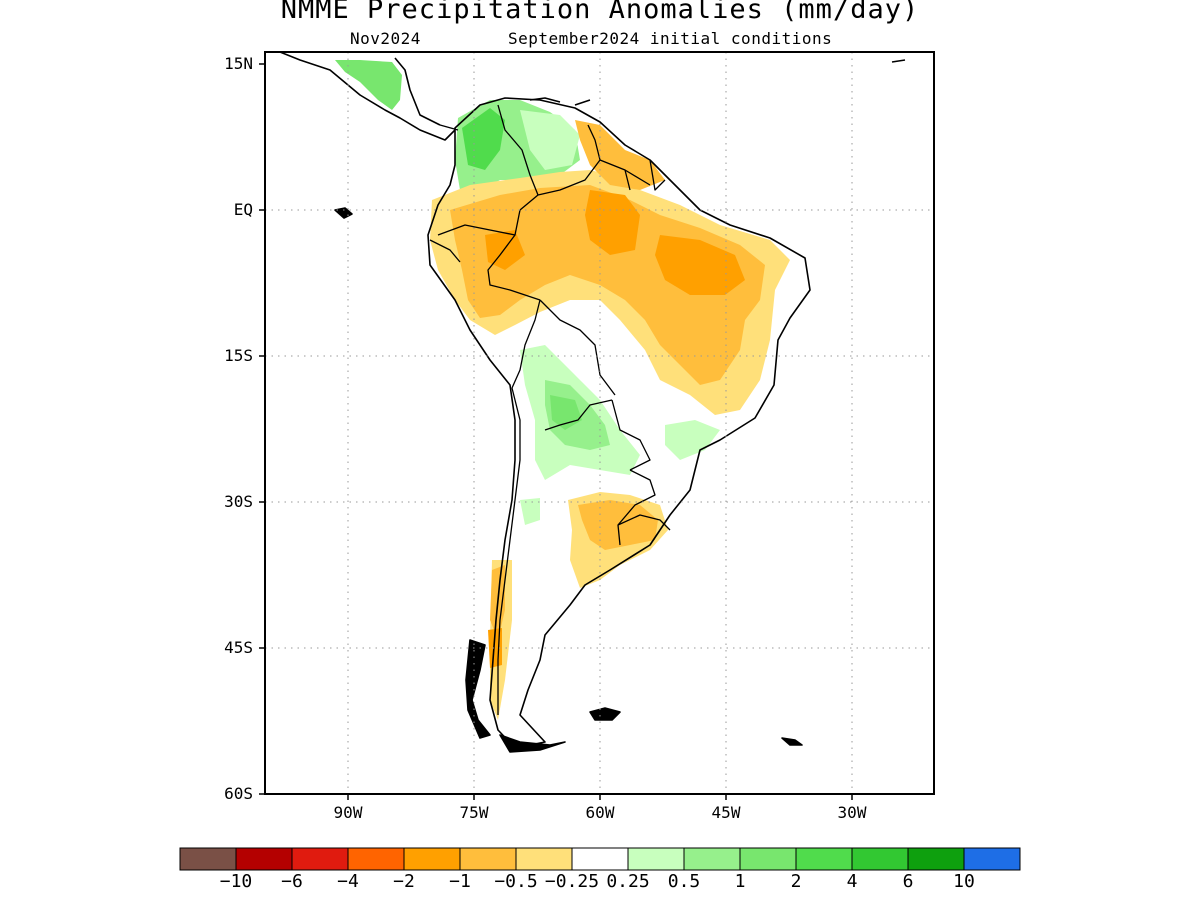  I want to click on colorbar-label: −1, so click(460, 881).